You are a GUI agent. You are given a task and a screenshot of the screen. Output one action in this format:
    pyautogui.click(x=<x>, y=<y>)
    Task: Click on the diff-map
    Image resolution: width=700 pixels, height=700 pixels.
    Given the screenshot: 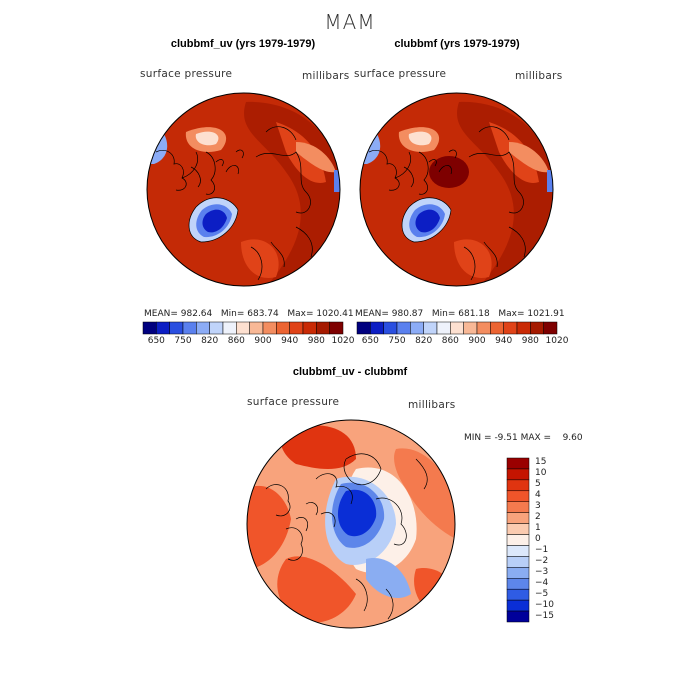 What is the action you would take?
    pyautogui.click(x=351, y=524)
    